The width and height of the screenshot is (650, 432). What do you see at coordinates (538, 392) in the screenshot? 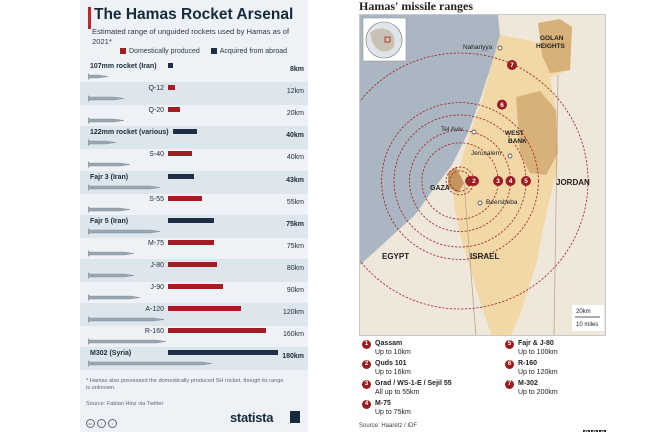
I see `legend-range-text: Up to 200km` at bounding box center [538, 392].